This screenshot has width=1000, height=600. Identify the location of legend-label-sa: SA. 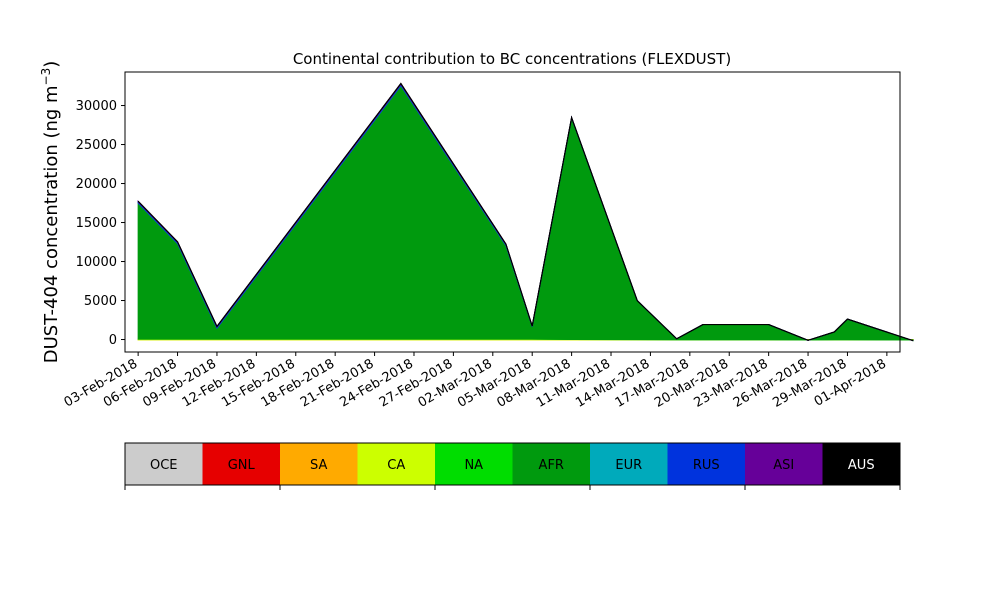
(318, 465).